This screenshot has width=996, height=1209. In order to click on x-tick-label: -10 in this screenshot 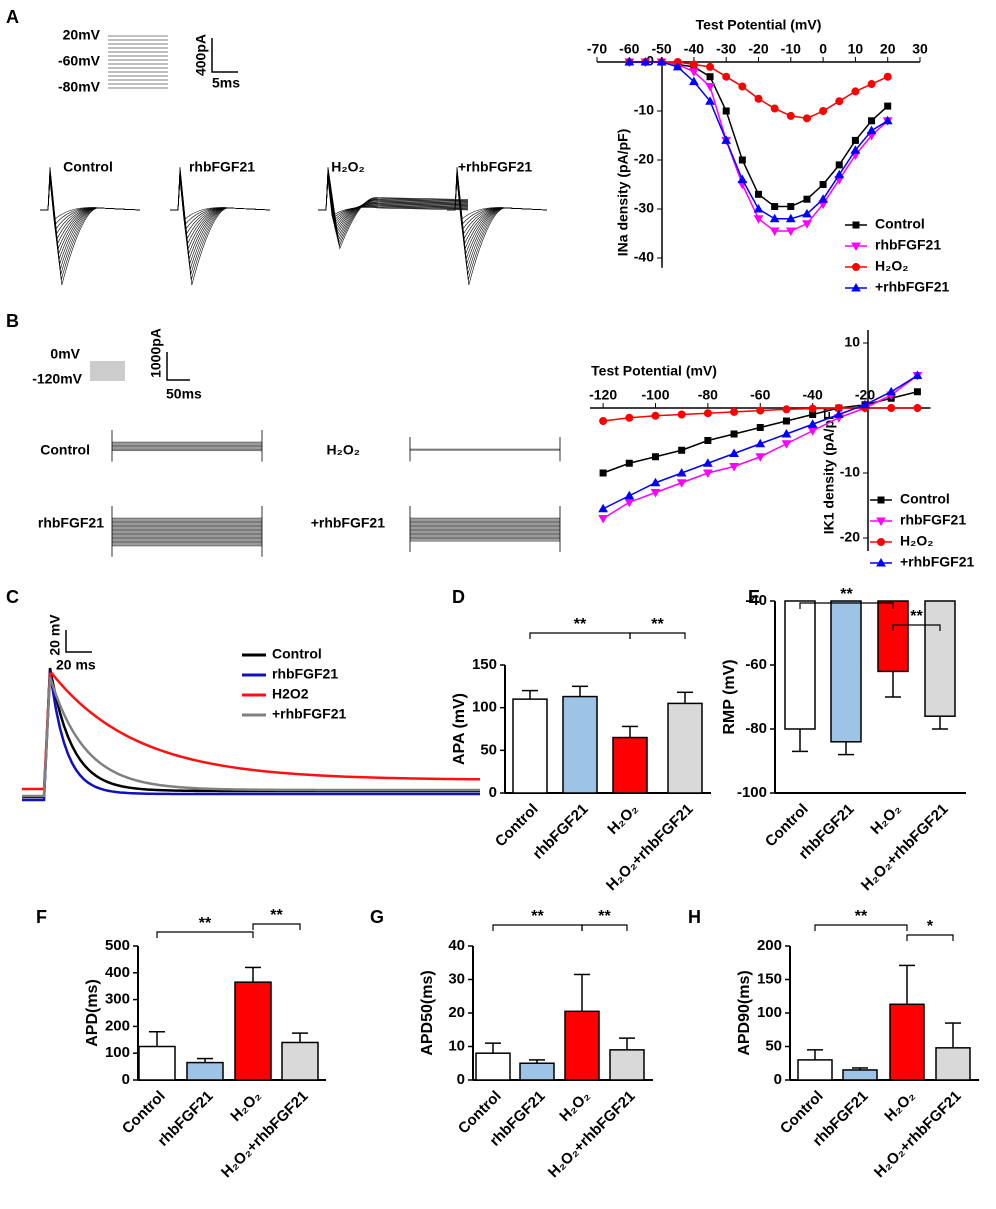, I will do `click(791, 49)`.